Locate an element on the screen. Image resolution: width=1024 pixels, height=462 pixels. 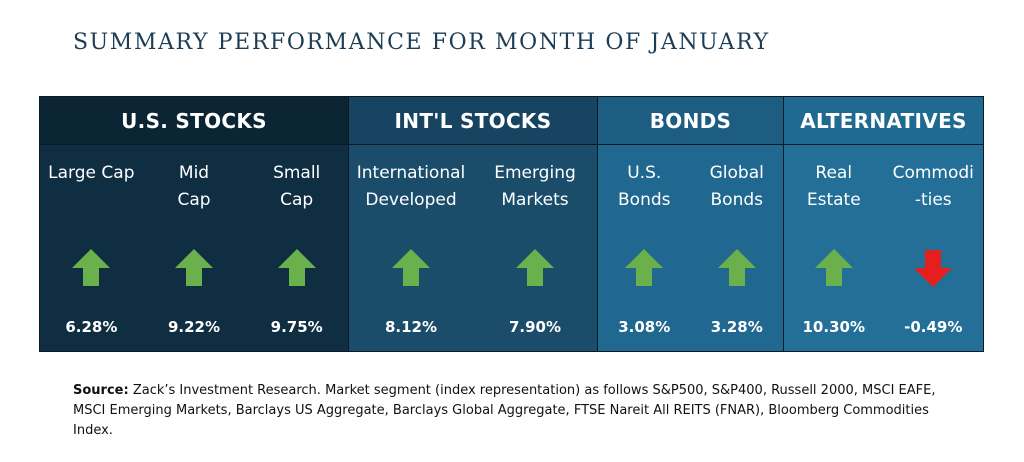
segment-label: Large Cap is located at coordinates (91, 173).